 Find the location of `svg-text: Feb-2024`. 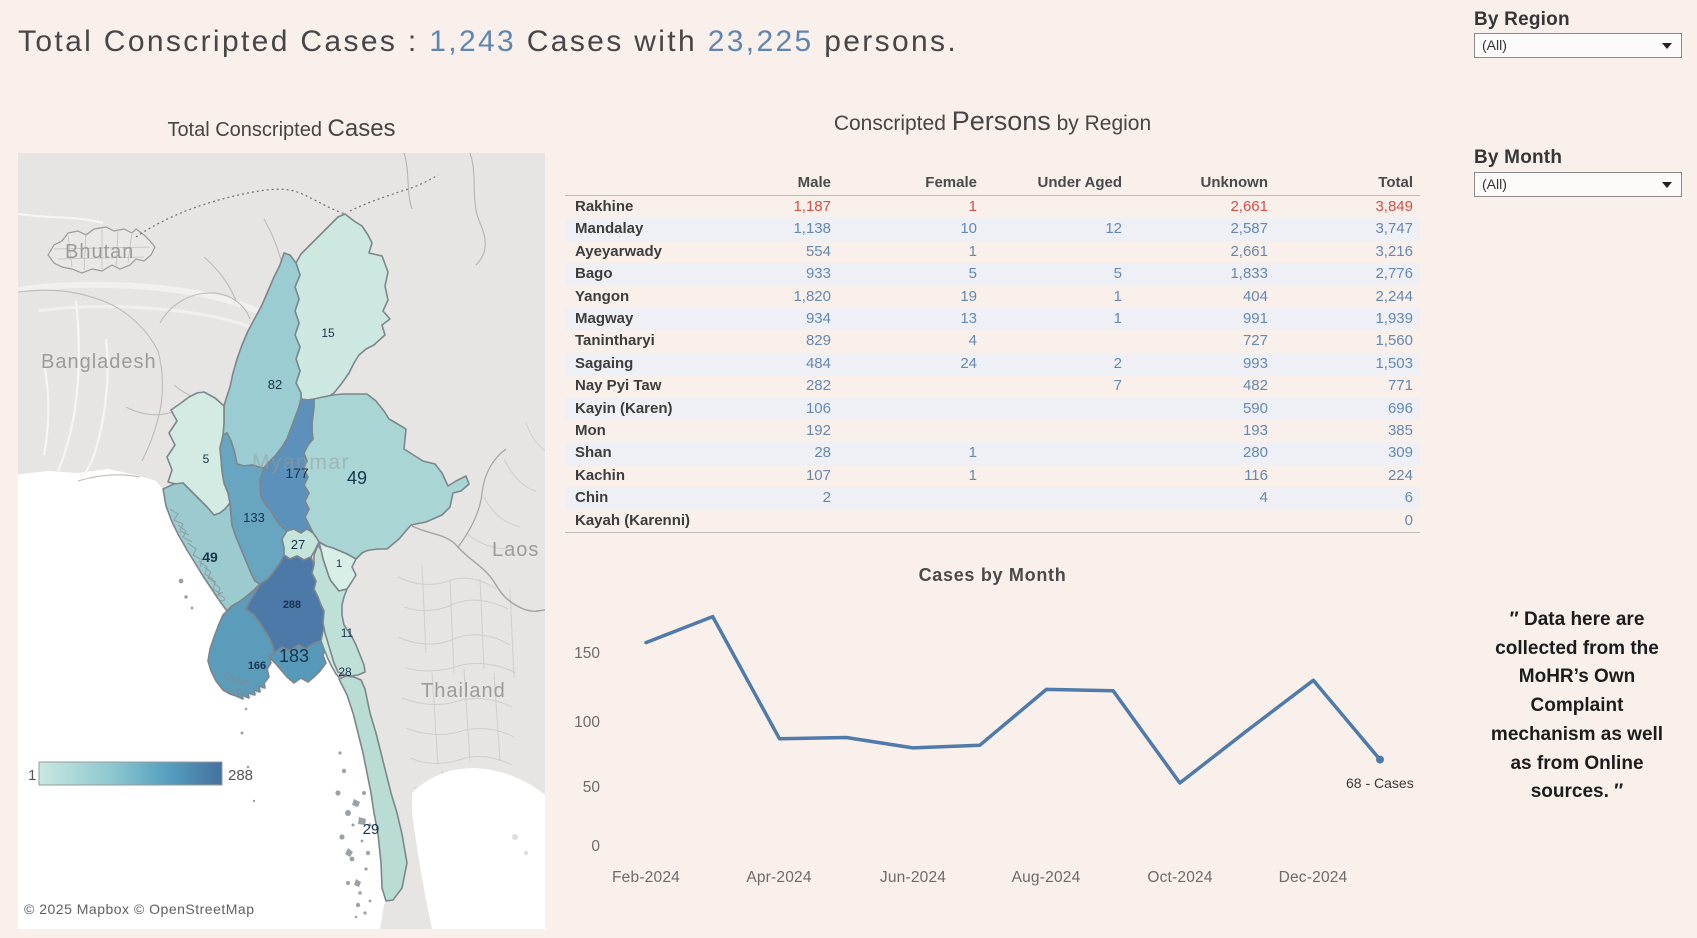

svg-text: Feb-2024 is located at coordinates (646, 877).